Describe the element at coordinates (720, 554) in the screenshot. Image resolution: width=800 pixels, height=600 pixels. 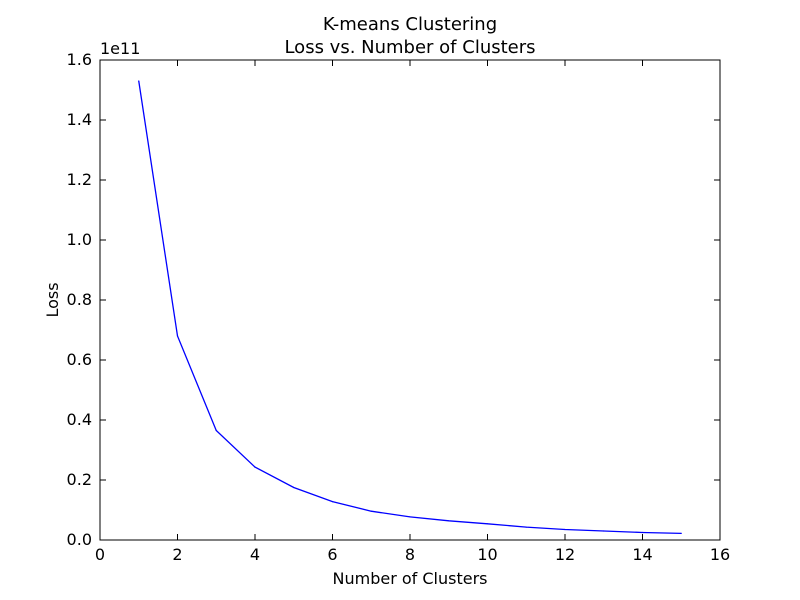
I see `x-tick-label: 16` at that location.